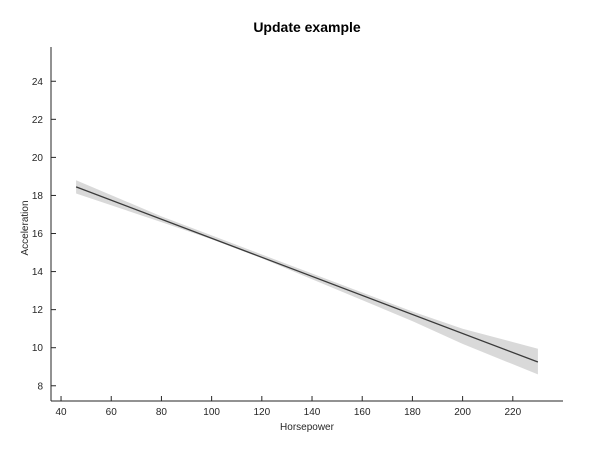 This screenshot has height=450, width=600. I want to click on x-tick-label: 220, so click(512, 412).